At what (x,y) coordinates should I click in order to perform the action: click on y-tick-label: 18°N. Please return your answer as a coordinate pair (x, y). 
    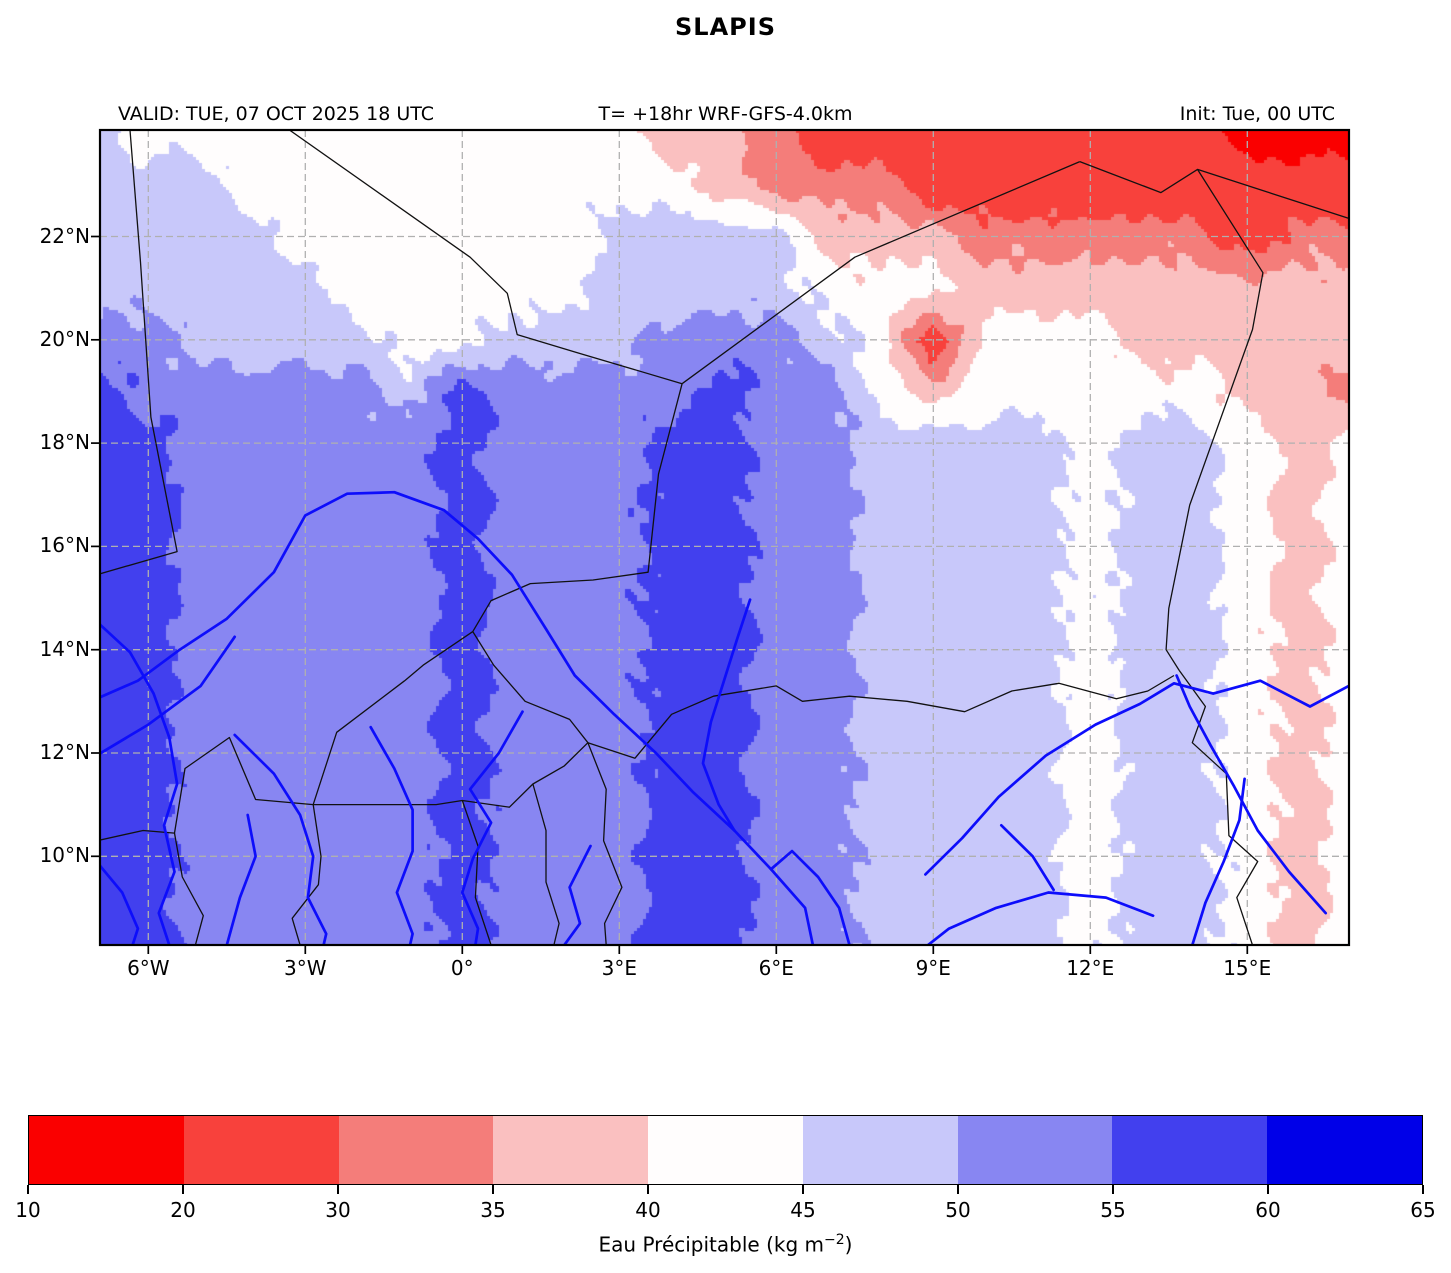
    Looking at the image, I should click on (64, 442).